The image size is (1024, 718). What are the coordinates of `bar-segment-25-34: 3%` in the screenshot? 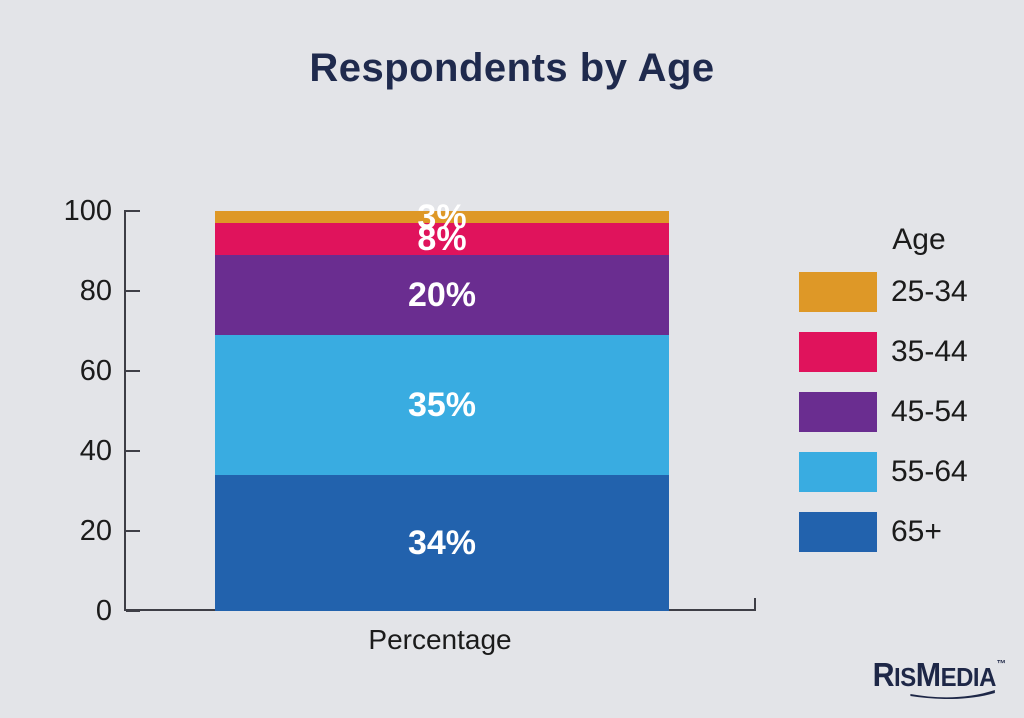 It's located at (442, 217).